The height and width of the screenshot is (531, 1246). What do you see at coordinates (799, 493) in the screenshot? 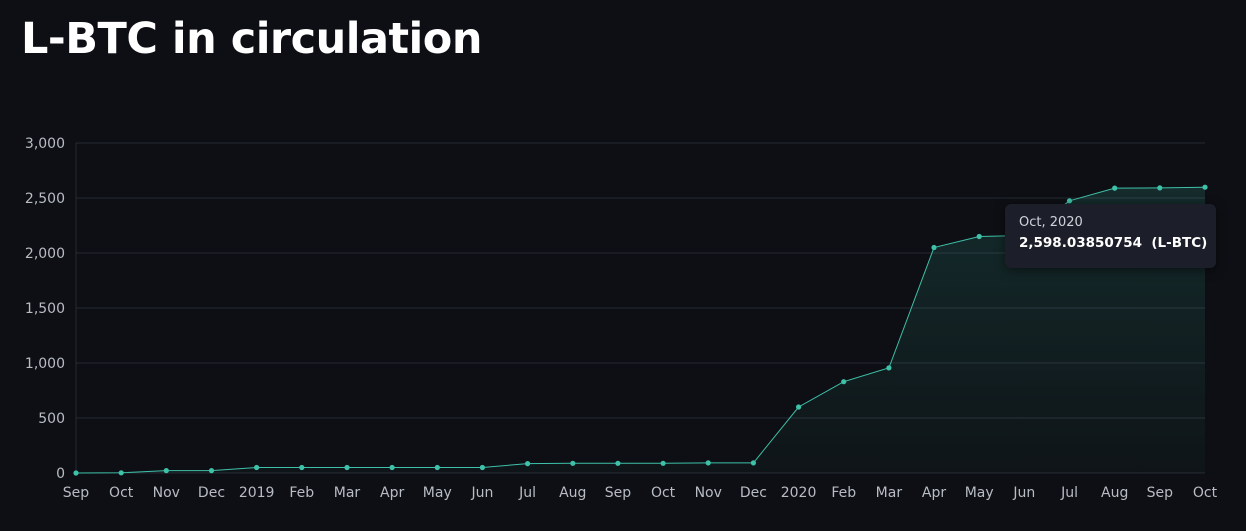
I see `x-tick-label: 2020` at bounding box center [799, 493].